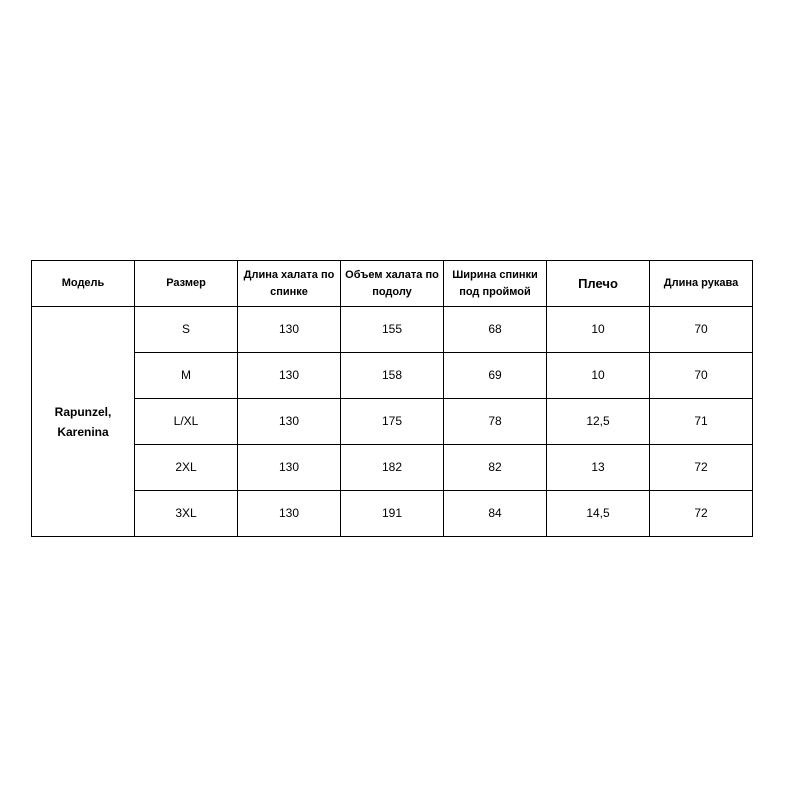  What do you see at coordinates (186, 283) in the screenshot?
I see `header-size: Размер` at bounding box center [186, 283].